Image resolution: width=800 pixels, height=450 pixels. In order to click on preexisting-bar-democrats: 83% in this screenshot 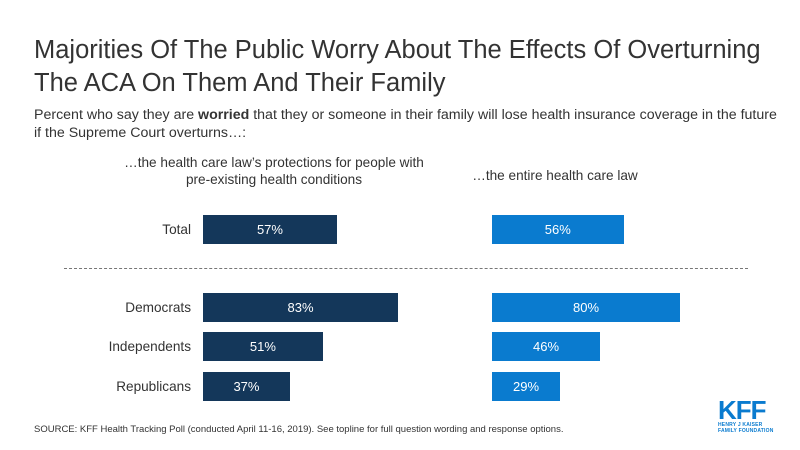, I will do `click(301, 307)`.